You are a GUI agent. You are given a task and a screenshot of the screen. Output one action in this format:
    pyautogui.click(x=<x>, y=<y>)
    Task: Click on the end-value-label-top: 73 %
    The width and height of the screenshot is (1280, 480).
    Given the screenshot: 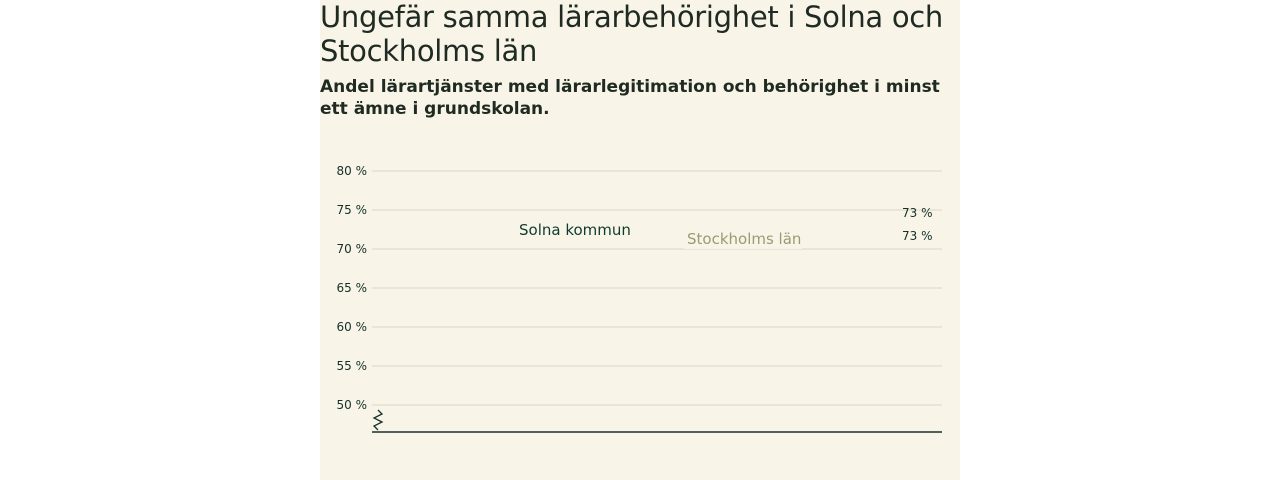 What is the action you would take?
    pyautogui.click(x=917, y=213)
    